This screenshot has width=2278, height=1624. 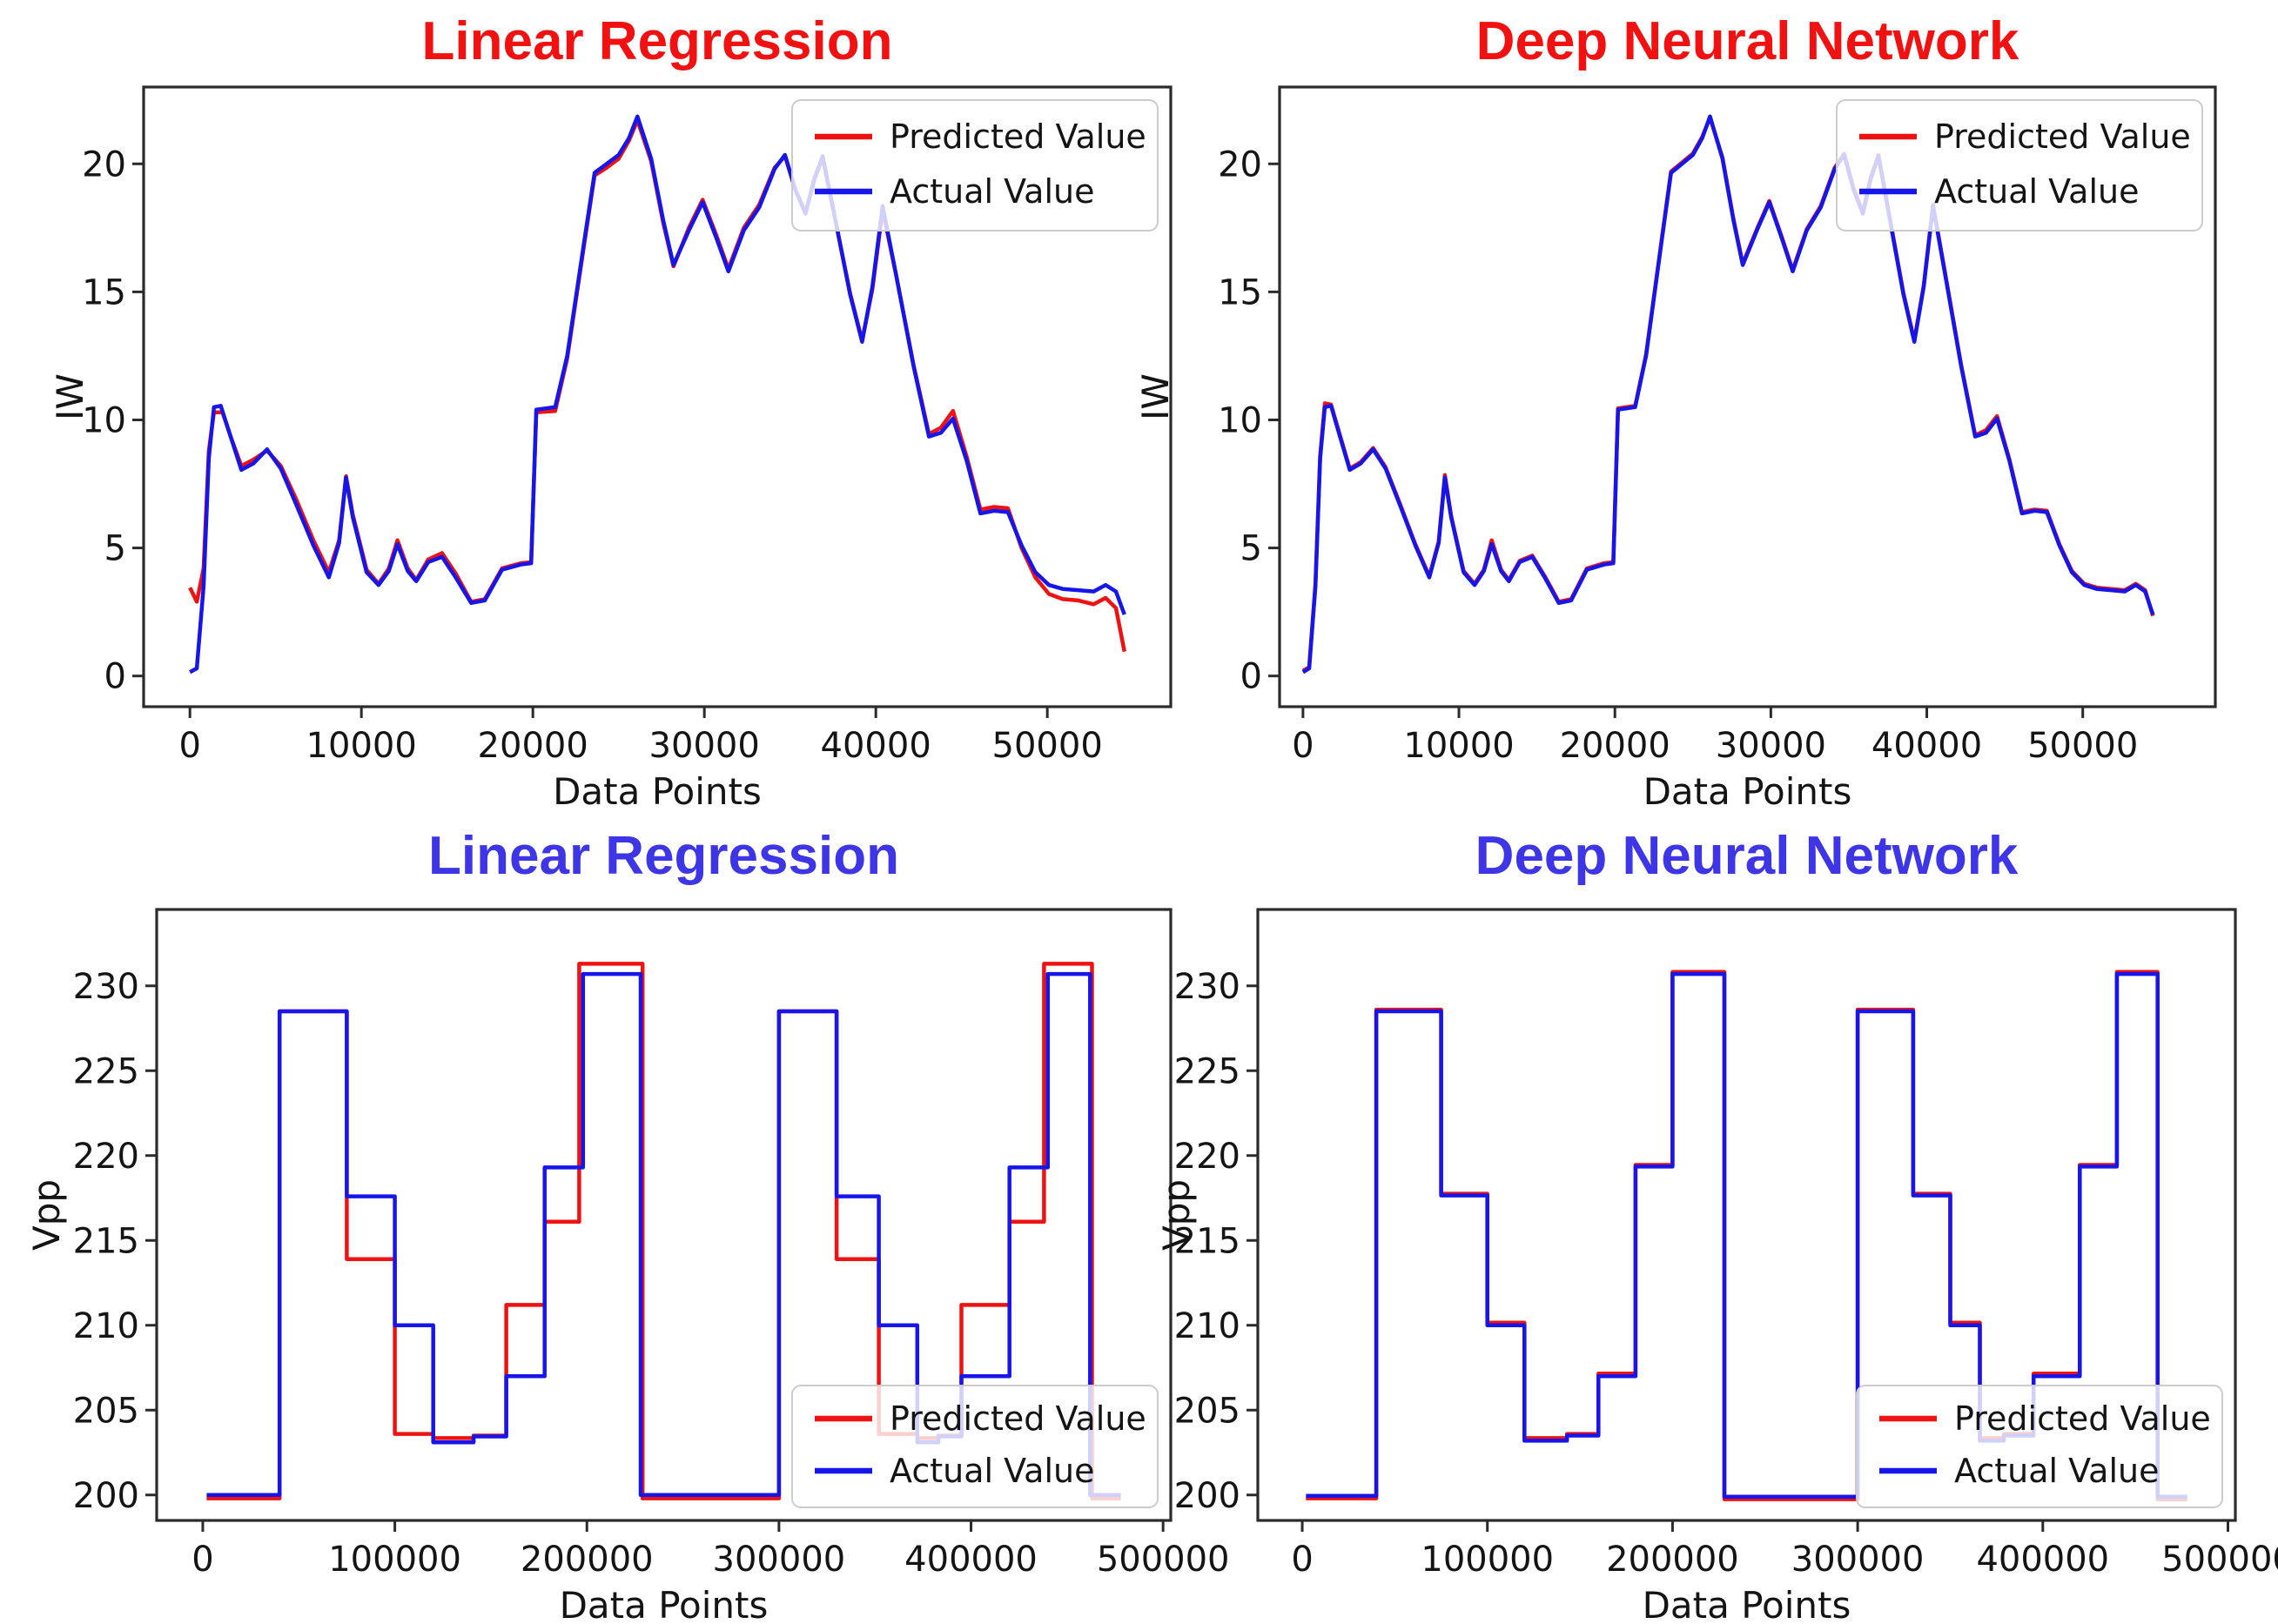 I want to click on legend-box-lr-iw, so click(x=975, y=165).